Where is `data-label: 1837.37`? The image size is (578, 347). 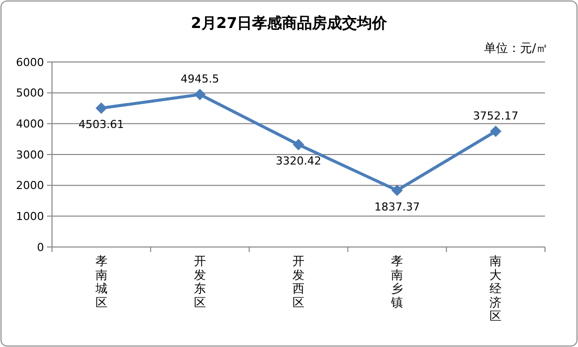
data-label: 1837.37 is located at coordinates (397, 207).